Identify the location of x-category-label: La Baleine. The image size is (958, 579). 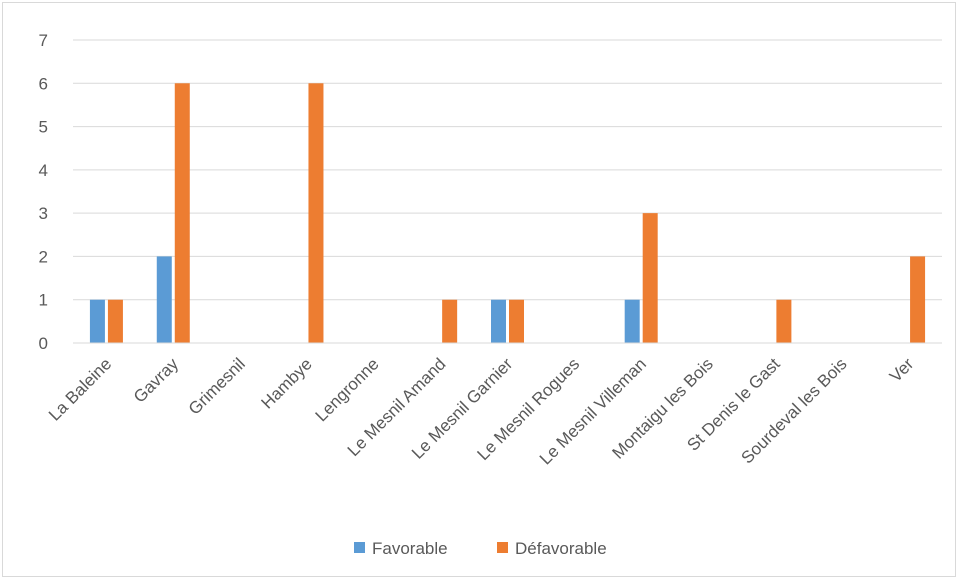
(80, 389).